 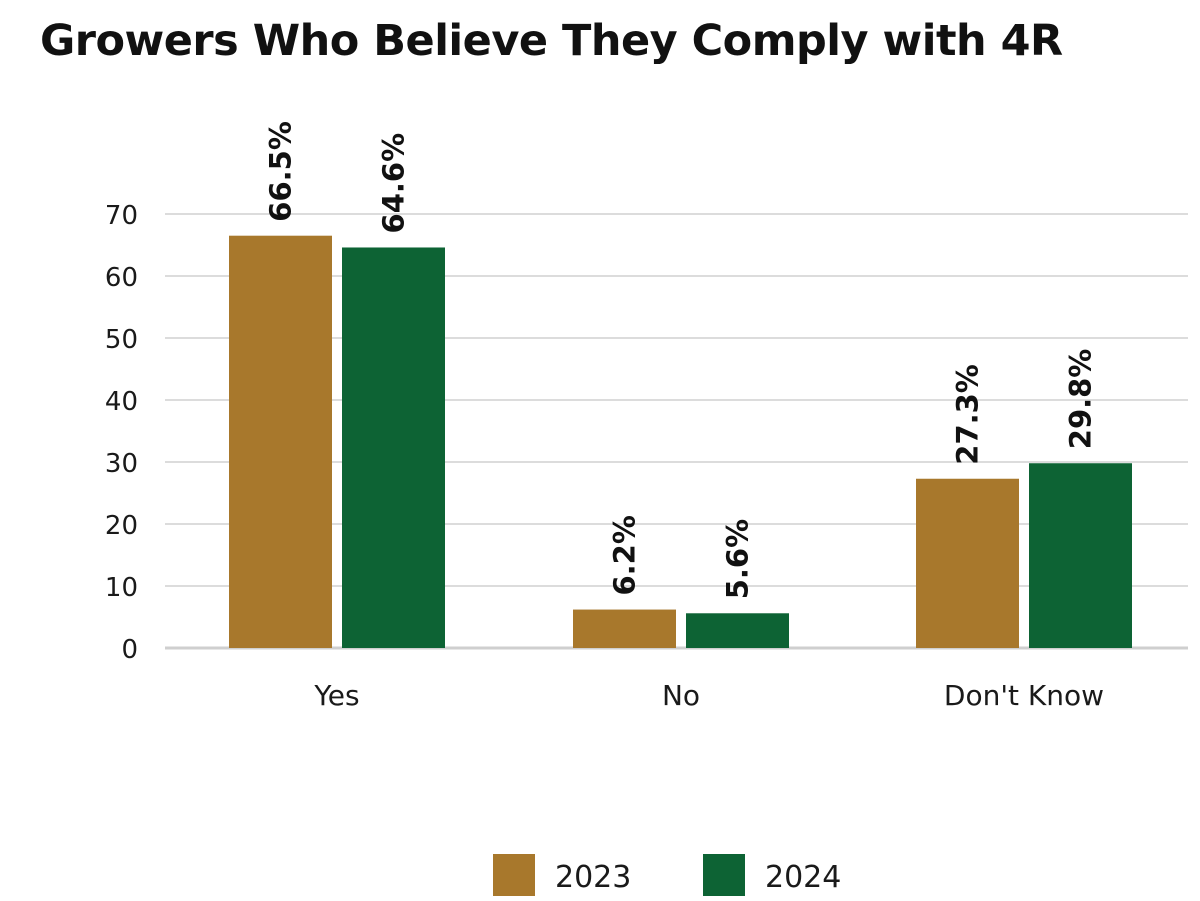 What do you see at coordinates (593, 877) in the screenshot?
I see `legend-label-2023: 2023` at bounding box center [593, 877].